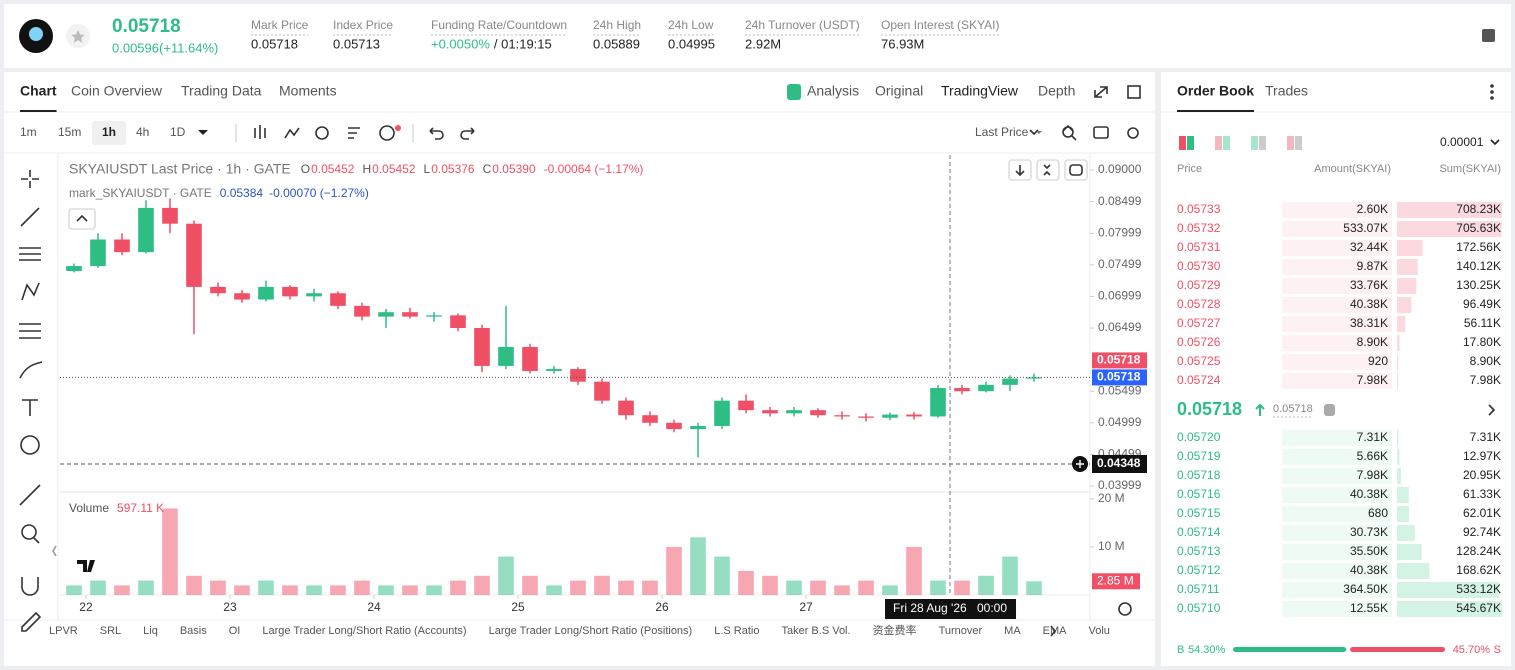  Describe the element at coordinates (1462, 142) in the screenshot. I see `precision: 0.00001` at that location.